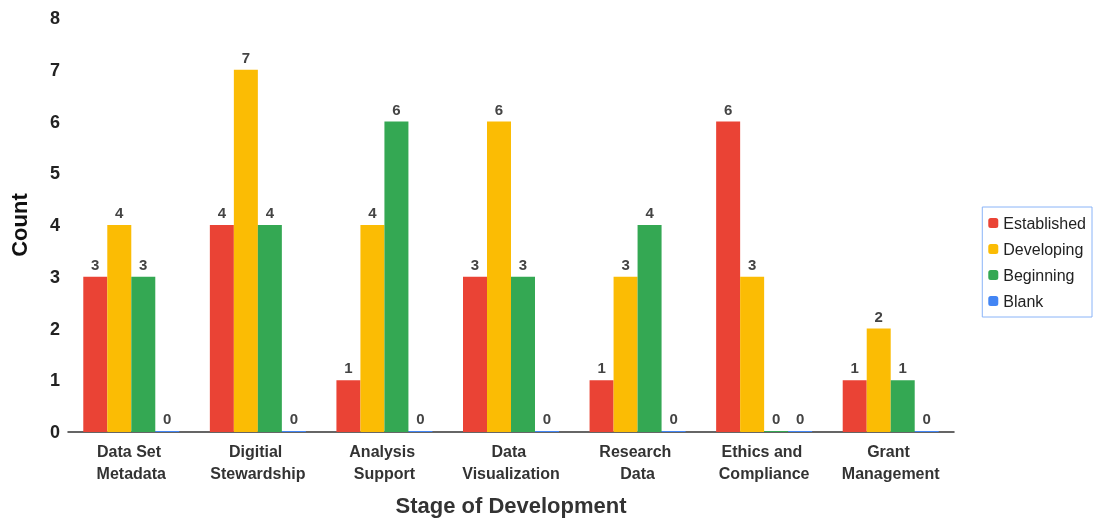 This screenshot has width=1094, height=524. What do you see at coordinates (637, 462) in the screenshot?
I see `x-tick-label: Research Data` at bounding box center [637, 462].